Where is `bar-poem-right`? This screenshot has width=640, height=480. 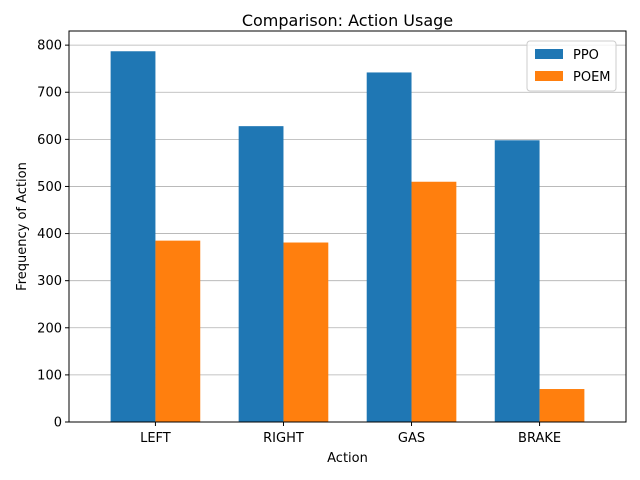 bar-poem-right is located at coordinates (306, 332).